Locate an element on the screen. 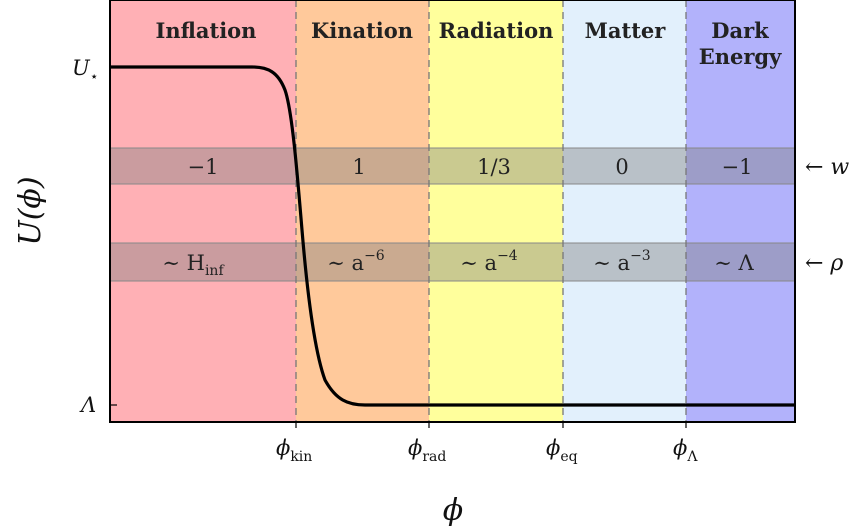 The height and width of the screenshot is (529, 862). era-bg-dark-energy is located at coordinates (740, 211).